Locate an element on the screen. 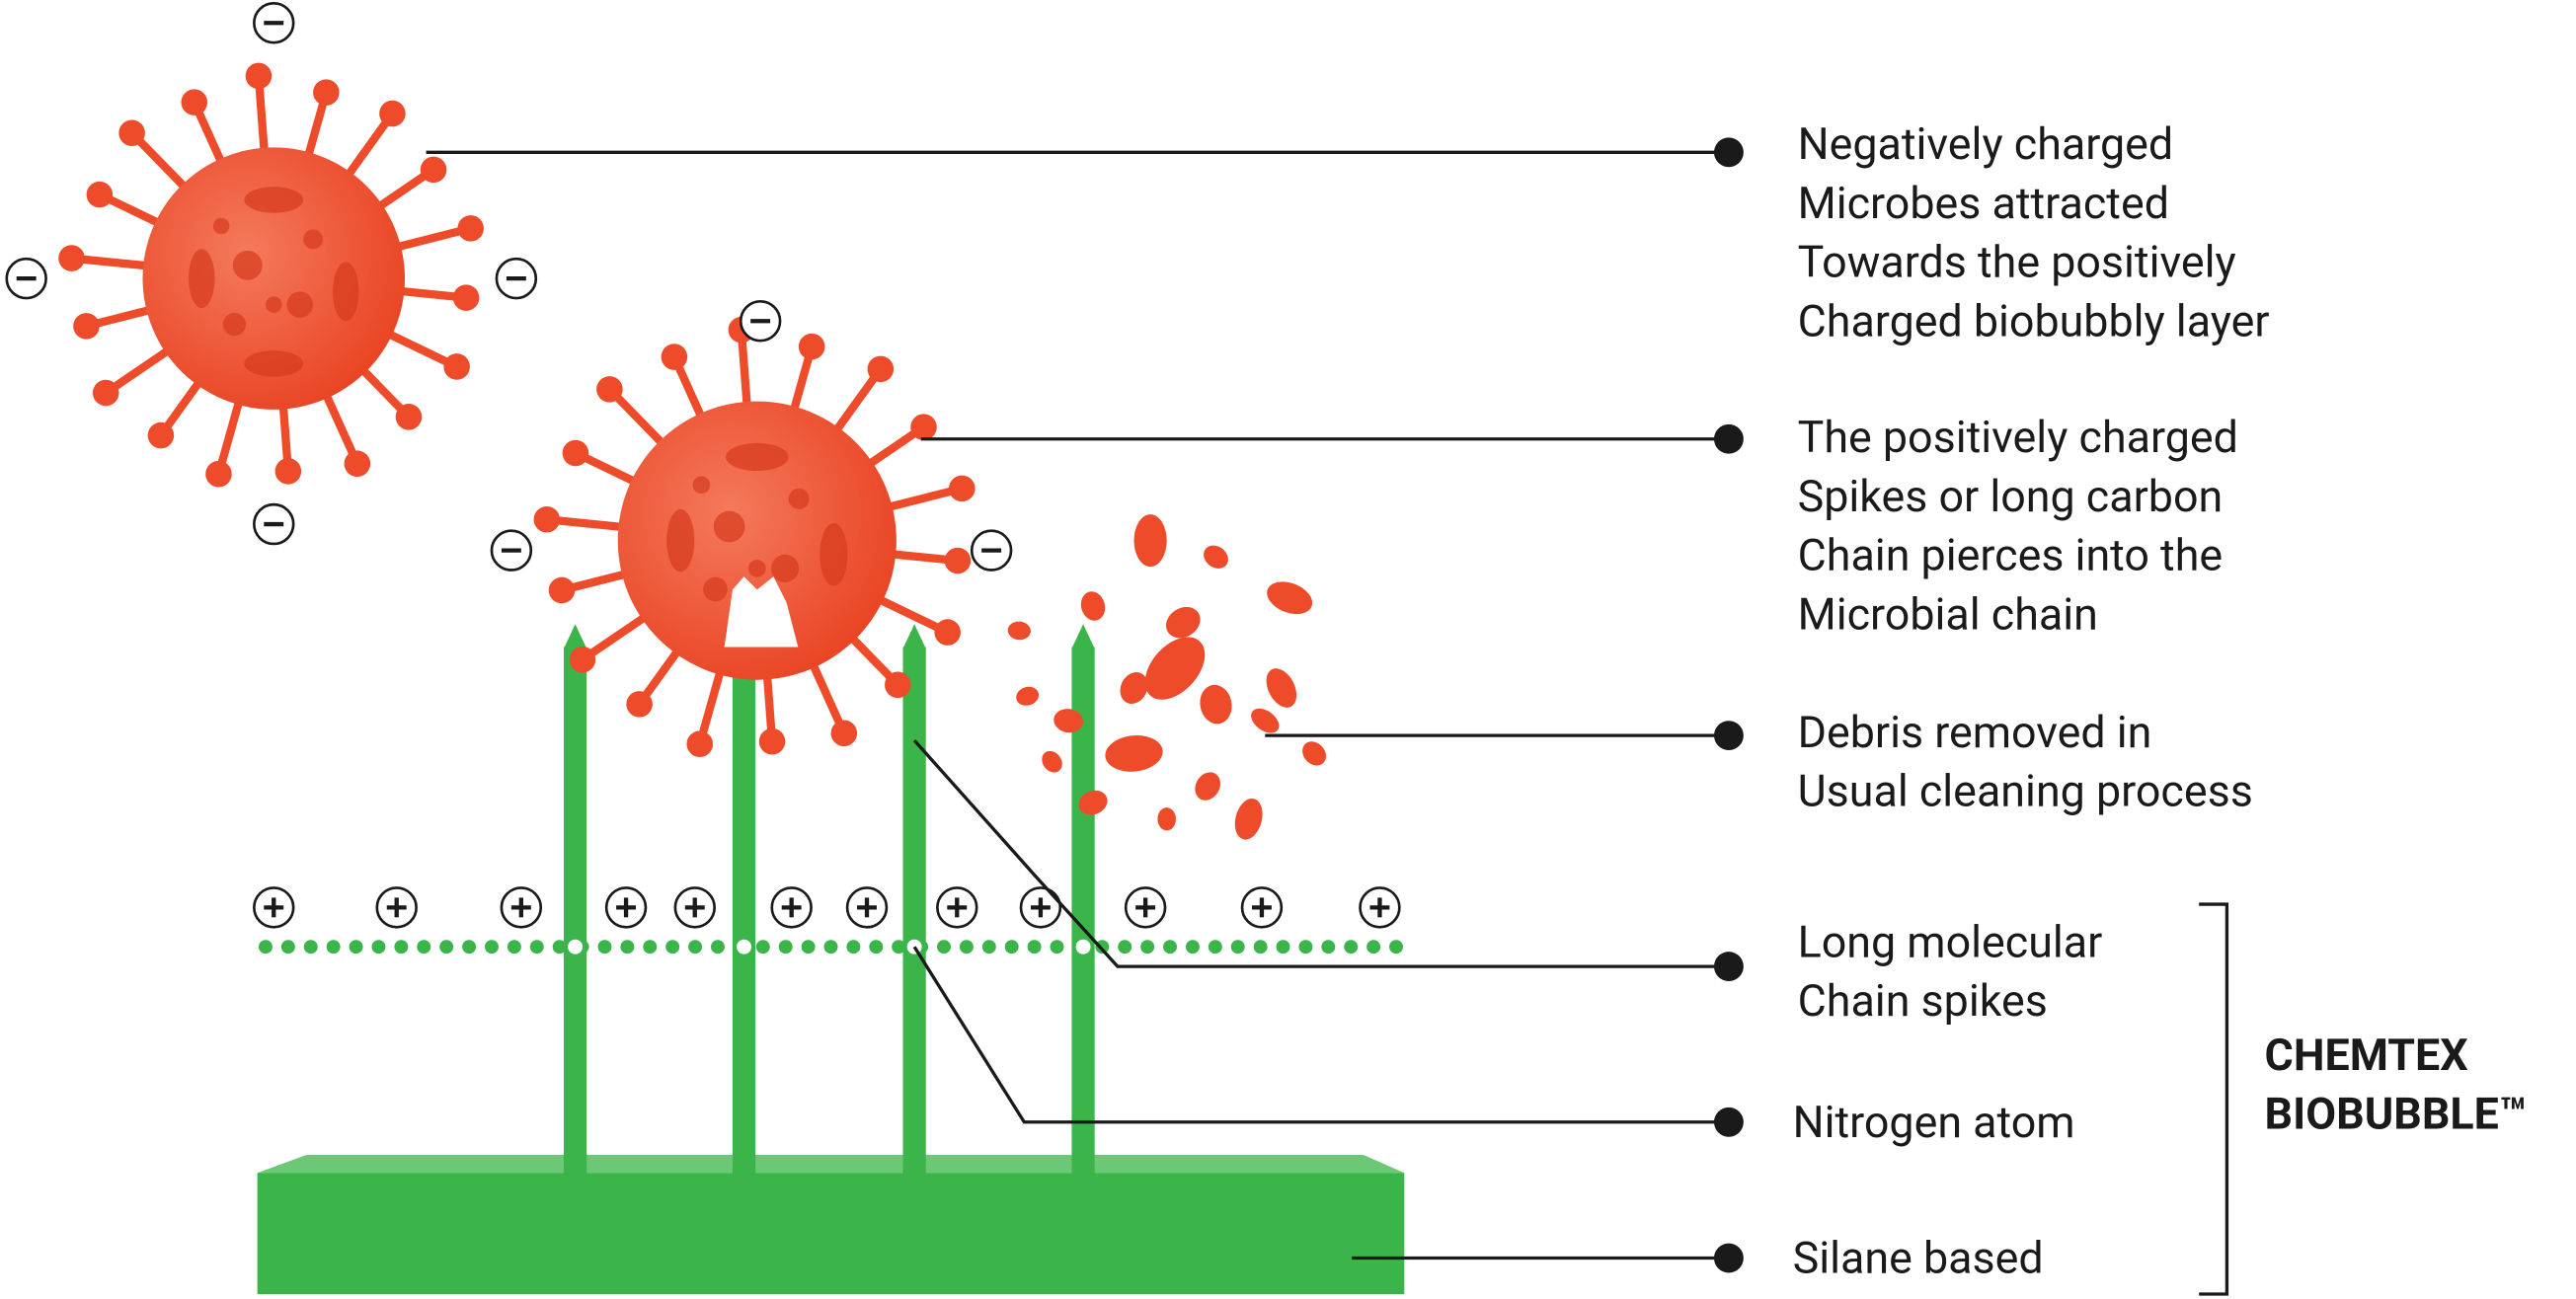 Image resolution: width=2576 pixels, height=1299 pixels. pierce-mark is located at coordinates (761, 612).